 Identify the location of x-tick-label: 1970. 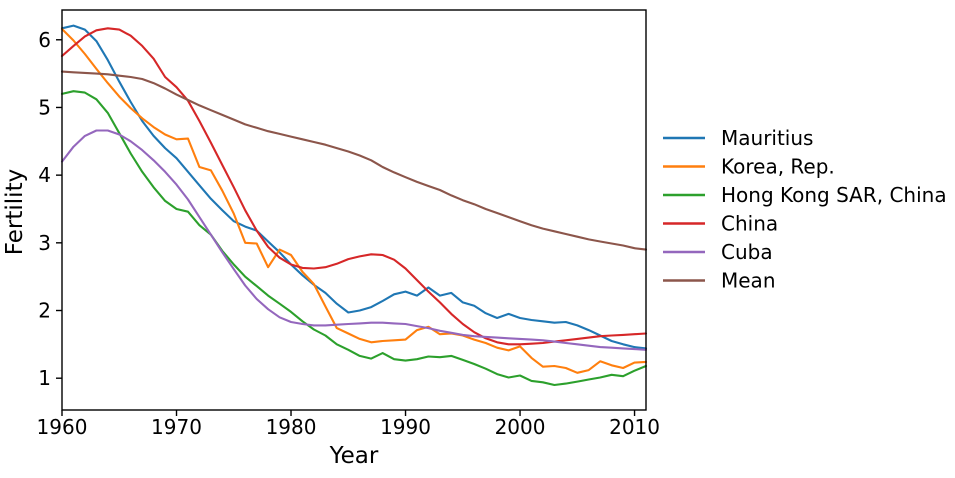
(176, 427).